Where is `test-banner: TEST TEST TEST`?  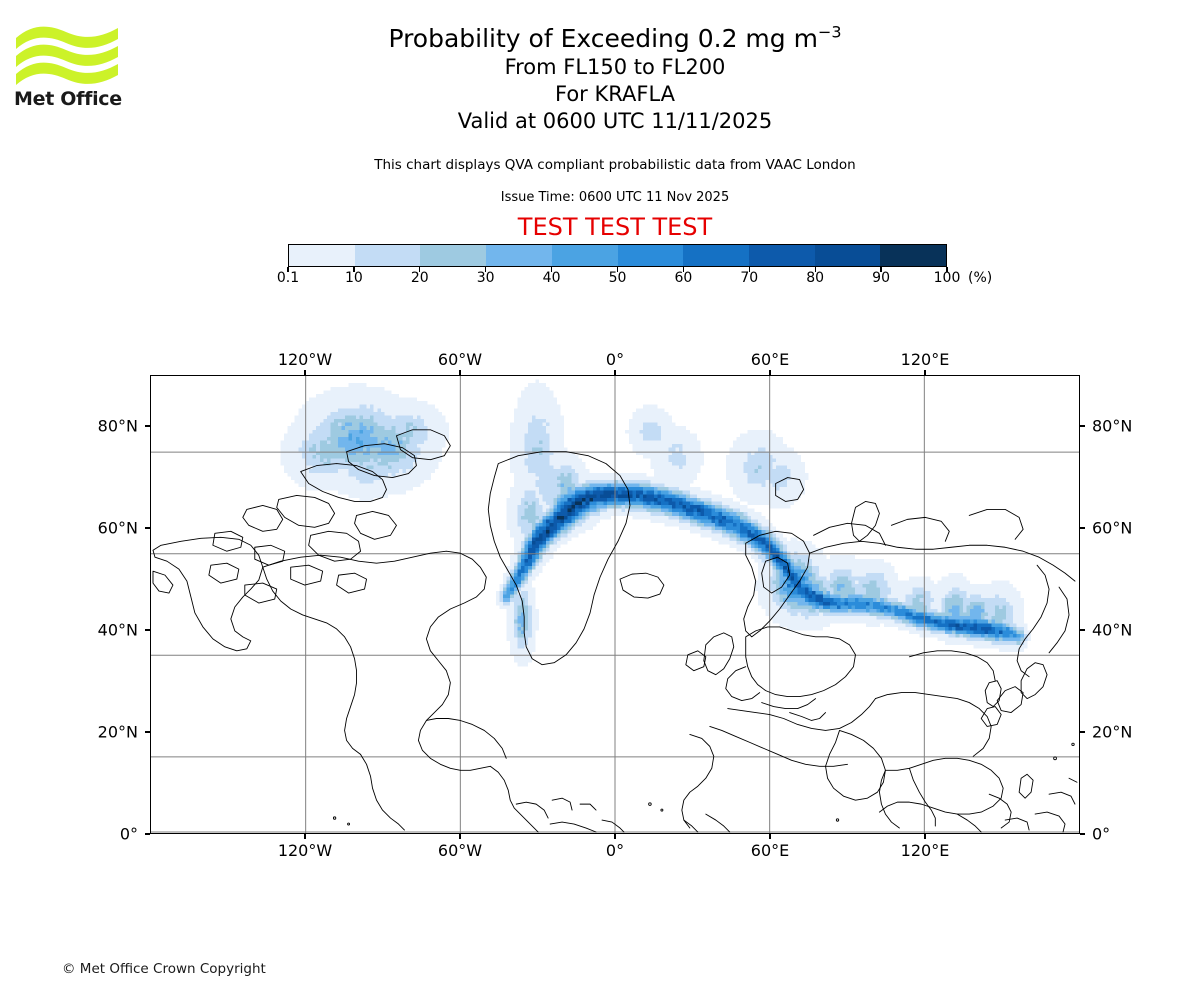
test-banner: TEST TEST TEST is located at coordinates (615, 227).